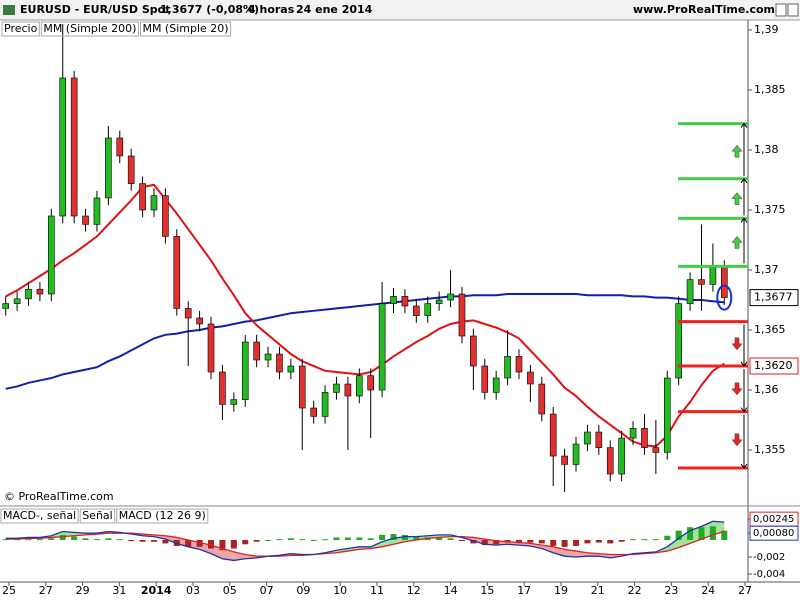 The height and width of the screenshot is (600, 800). I want to click on x-tick-label: 07, so click(267, 590).